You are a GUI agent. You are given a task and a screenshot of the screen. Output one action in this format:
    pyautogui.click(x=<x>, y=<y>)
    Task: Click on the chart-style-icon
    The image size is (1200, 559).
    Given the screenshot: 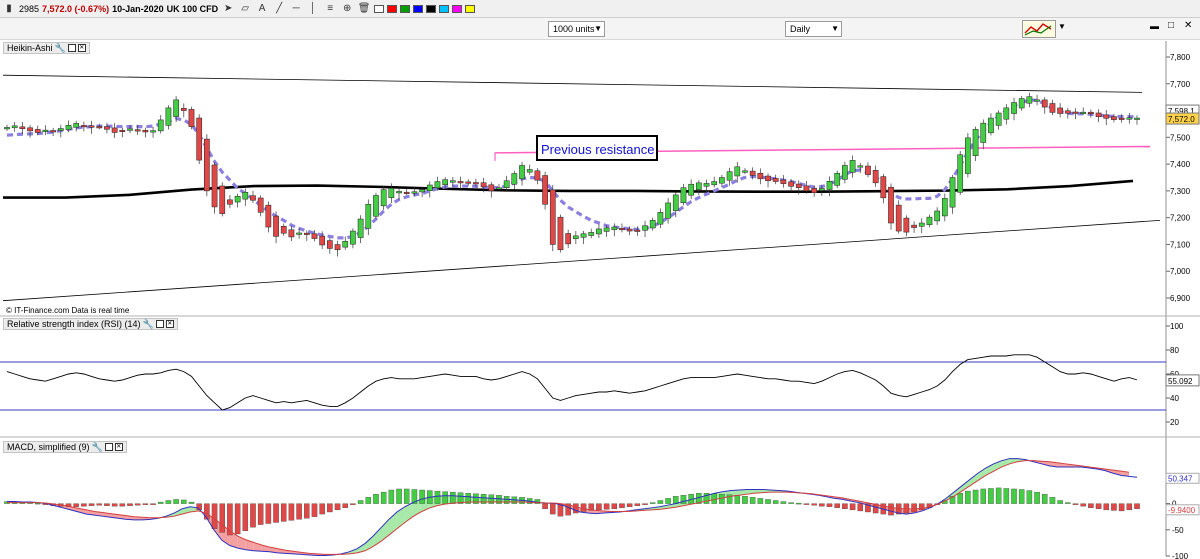 What is the action you would take?
    pyautogui.click(x=1039, y=29)
    